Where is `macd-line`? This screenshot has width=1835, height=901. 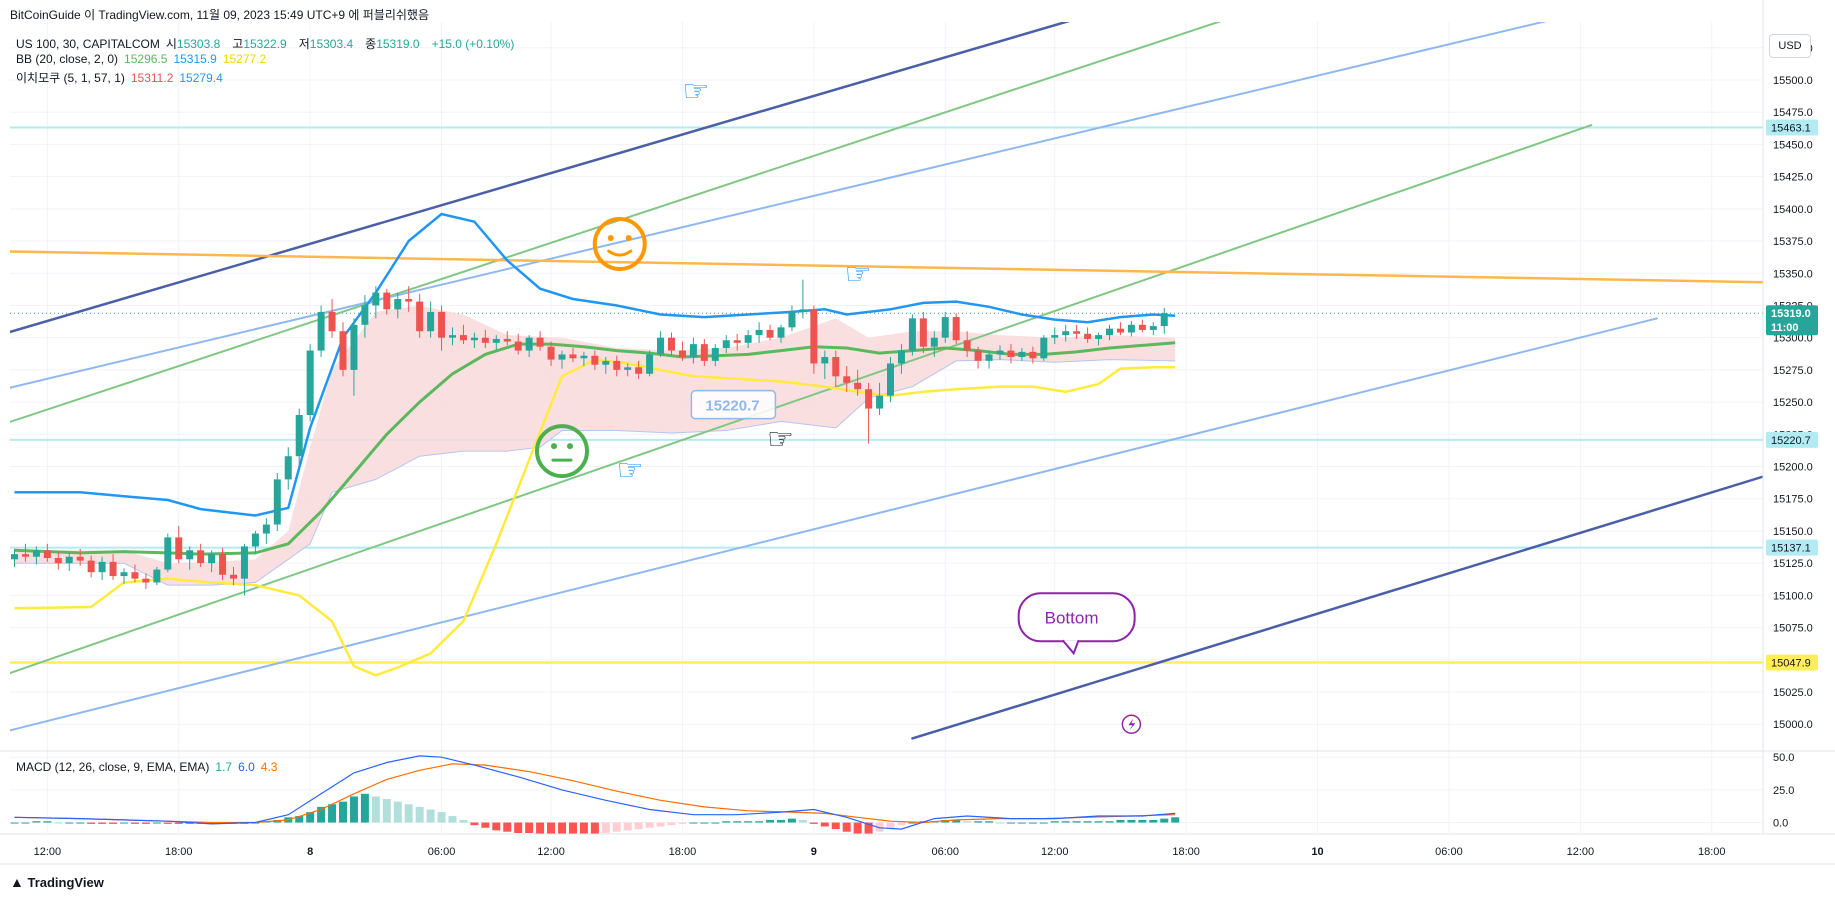
macd-line is located at coordinates (595, 792).